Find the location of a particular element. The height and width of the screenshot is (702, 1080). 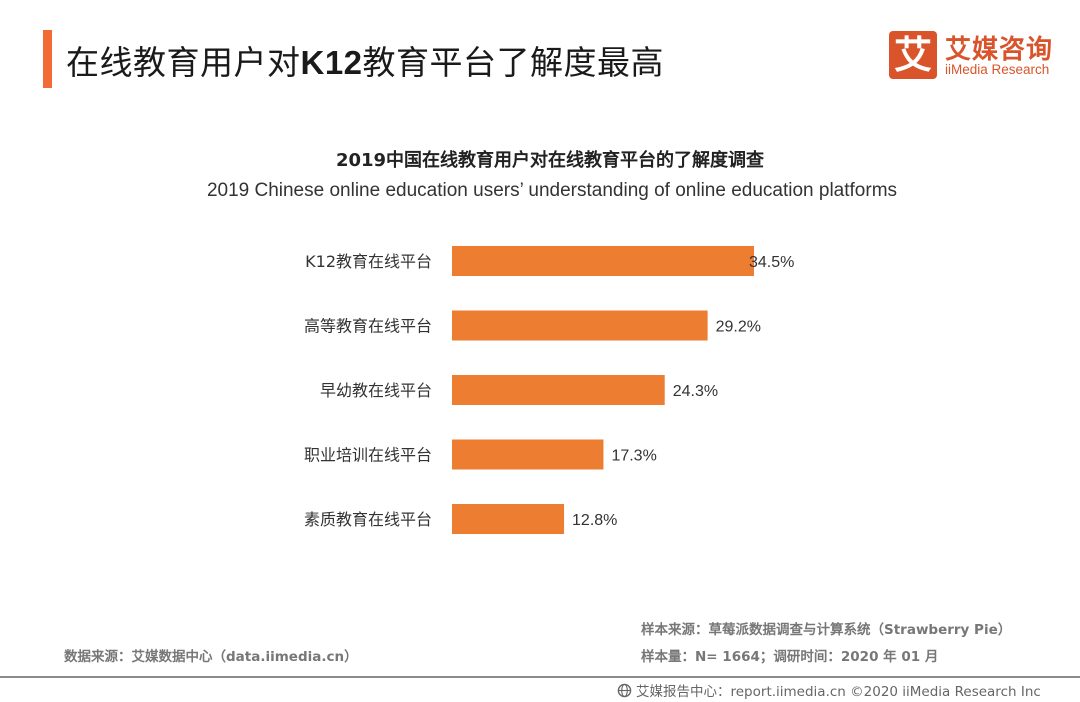

title-bold: K12 is located at coordinates (331, 62).